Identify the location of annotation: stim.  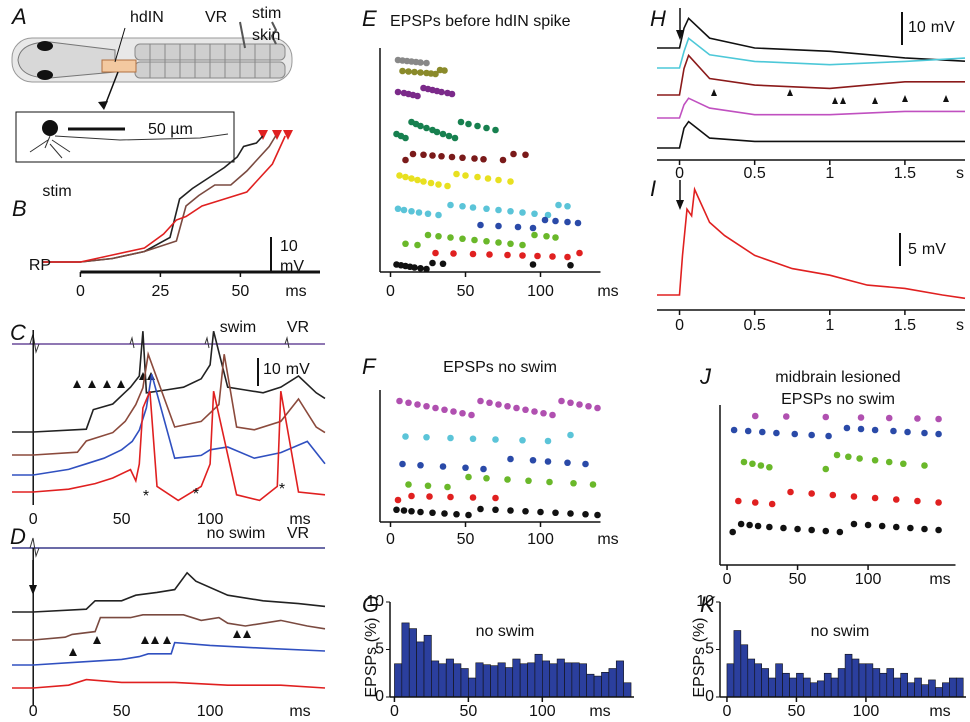
(56, 191).